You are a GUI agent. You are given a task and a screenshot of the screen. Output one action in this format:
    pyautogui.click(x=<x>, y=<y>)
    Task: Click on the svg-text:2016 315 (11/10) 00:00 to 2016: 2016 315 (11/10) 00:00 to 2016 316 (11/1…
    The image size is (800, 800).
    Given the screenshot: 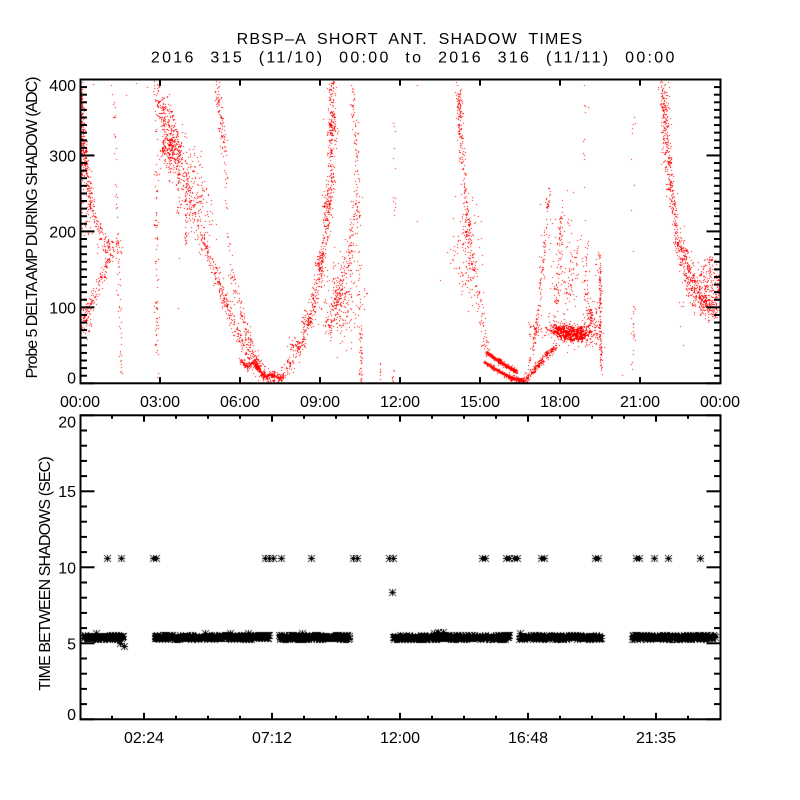 What is the action you would take?
    pyautogui.click(x=414, y=57)
    